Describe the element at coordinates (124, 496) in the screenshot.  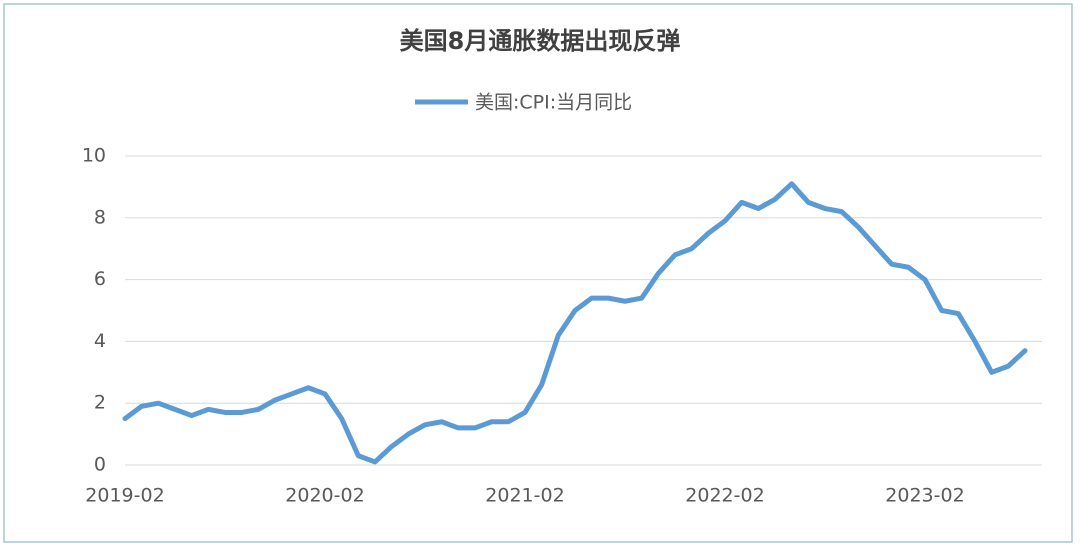
I see `x-tick-label: 2019-02` at that location.